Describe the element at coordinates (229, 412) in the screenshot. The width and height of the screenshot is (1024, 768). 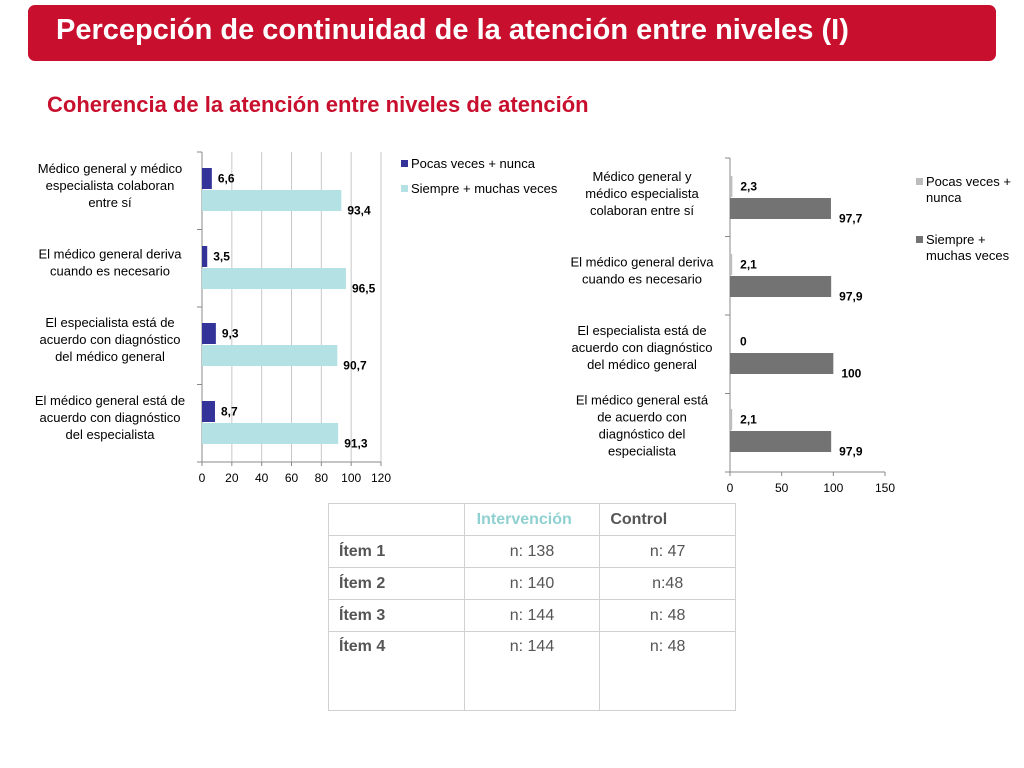
I see `data-label-pocas: 8,7` at that location.